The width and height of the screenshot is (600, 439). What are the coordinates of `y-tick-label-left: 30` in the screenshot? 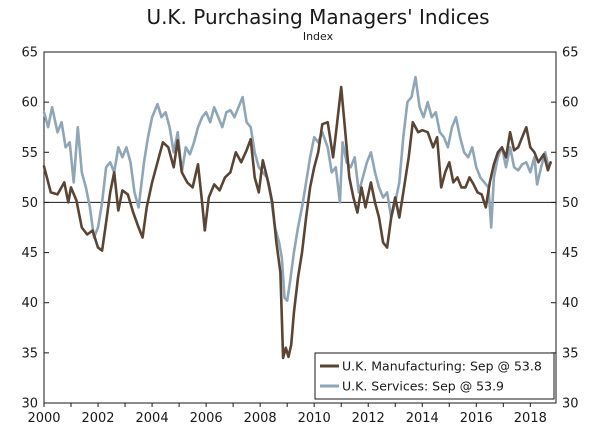 It's located at (29, 404).